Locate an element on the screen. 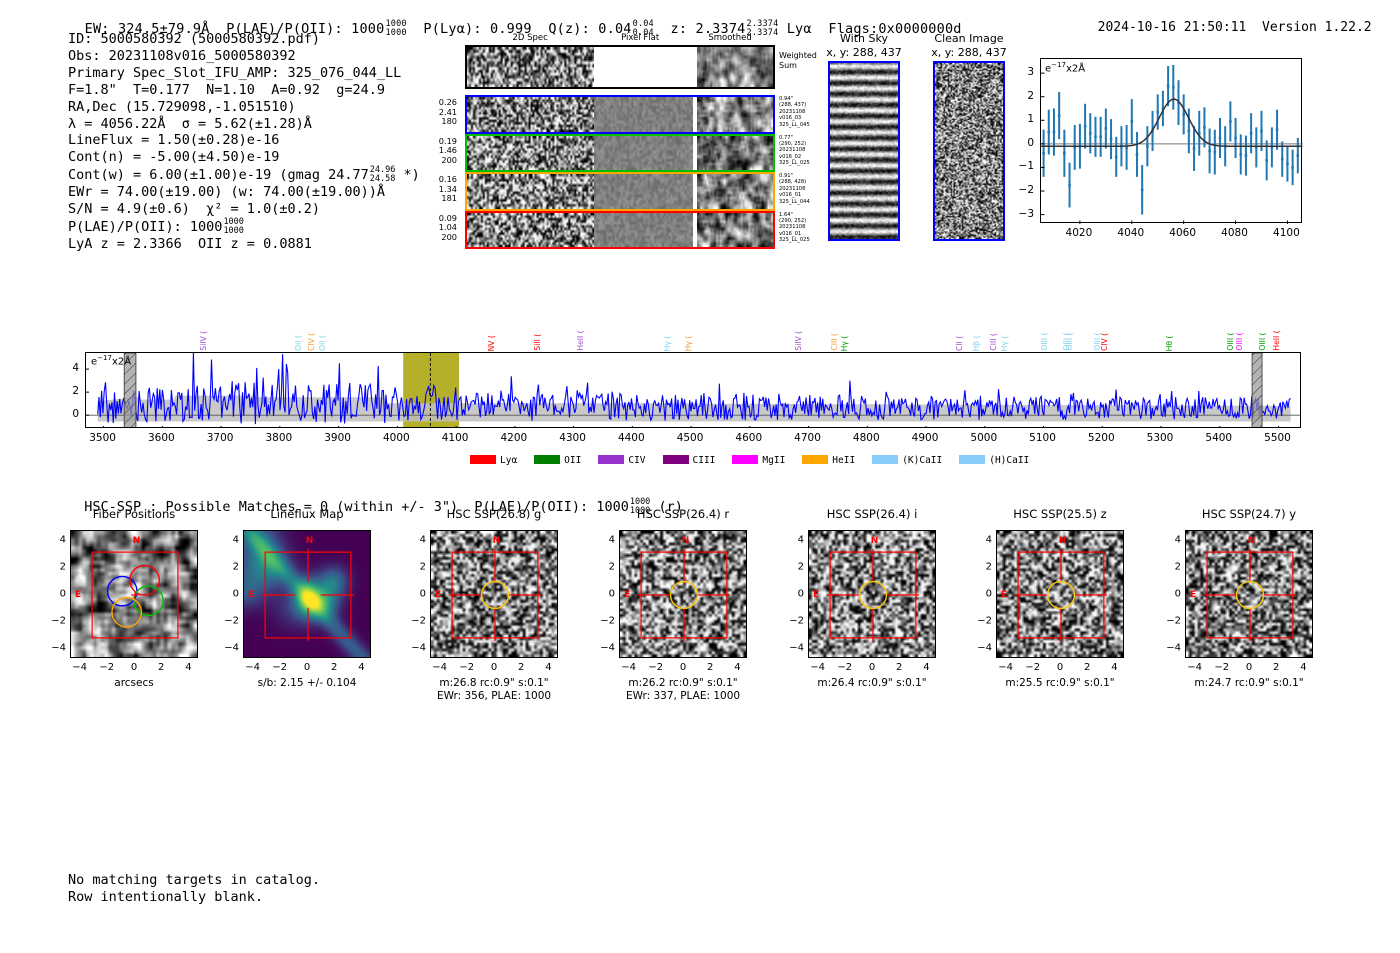  legend-item: CIV is located at coordinates (622, 460).